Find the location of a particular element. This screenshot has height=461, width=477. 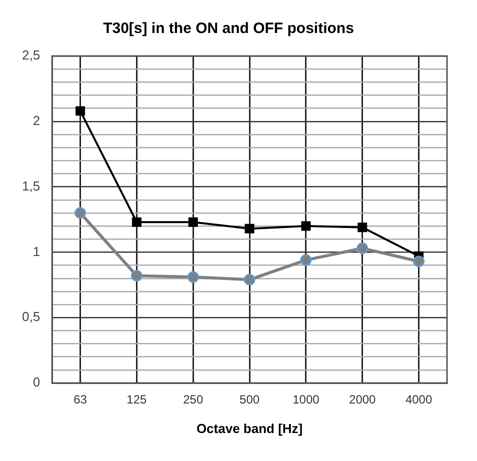

y-tick-label: 0,5 is located at coordinates (31, 316).